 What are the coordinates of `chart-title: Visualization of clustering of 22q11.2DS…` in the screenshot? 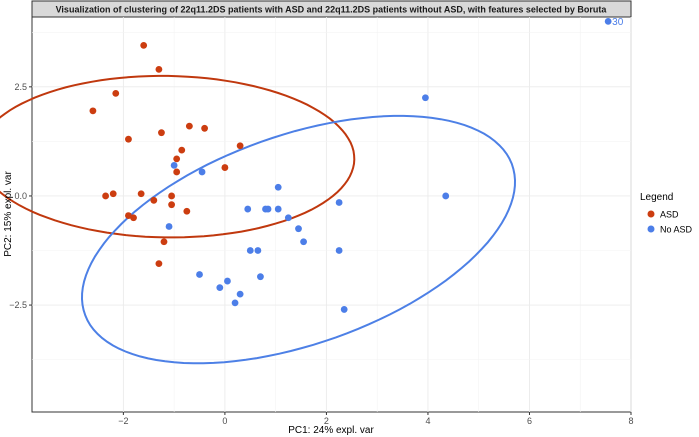 It's located at (332, 10).